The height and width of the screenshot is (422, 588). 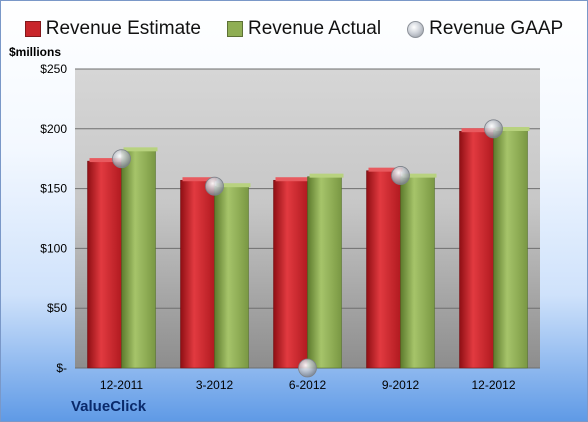 What do you see at coordinates (416, 29) in the screenshot?
I see `legend-marker-gaap` at bounding box center [416, 29].